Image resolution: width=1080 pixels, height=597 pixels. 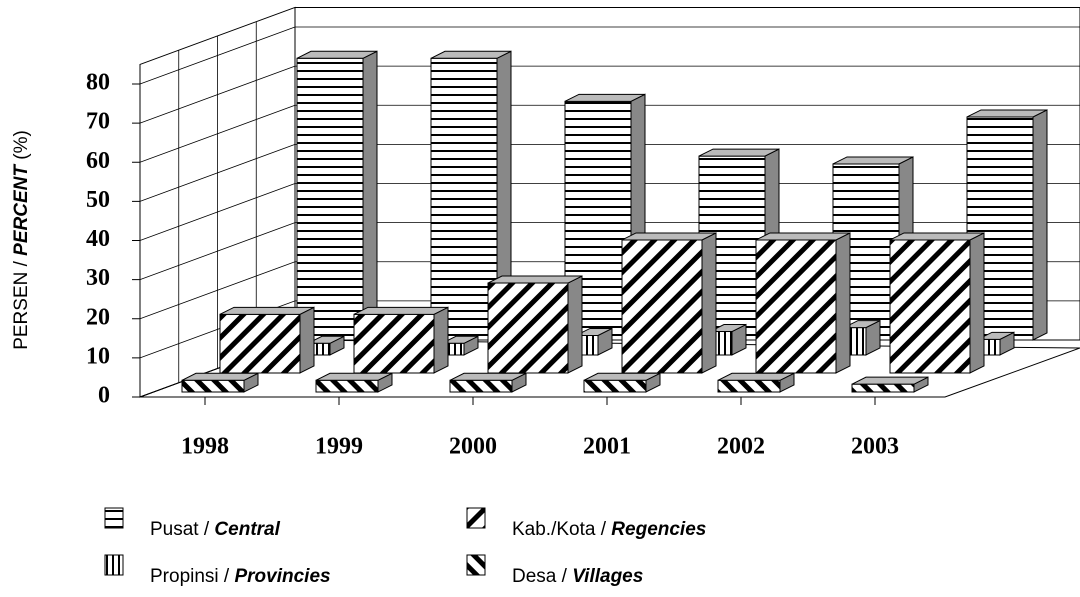 I want to click on legend-label: Kab./Kota / Regencies, so click(x=609, y=529).